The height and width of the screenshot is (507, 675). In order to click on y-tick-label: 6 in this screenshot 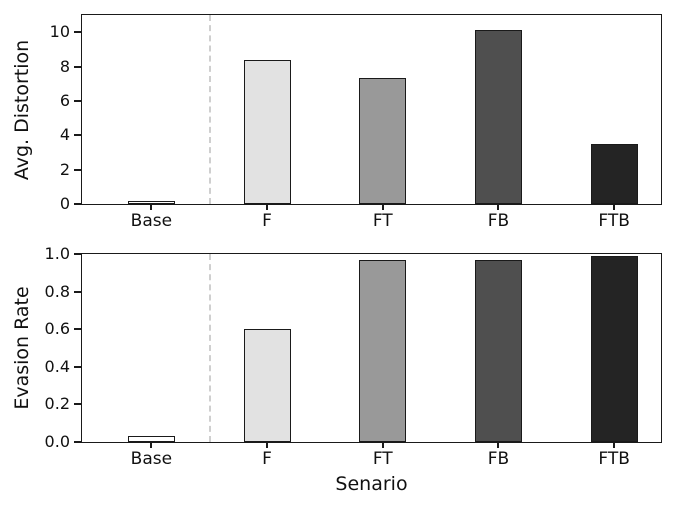, I will do `click(64, 100)`.